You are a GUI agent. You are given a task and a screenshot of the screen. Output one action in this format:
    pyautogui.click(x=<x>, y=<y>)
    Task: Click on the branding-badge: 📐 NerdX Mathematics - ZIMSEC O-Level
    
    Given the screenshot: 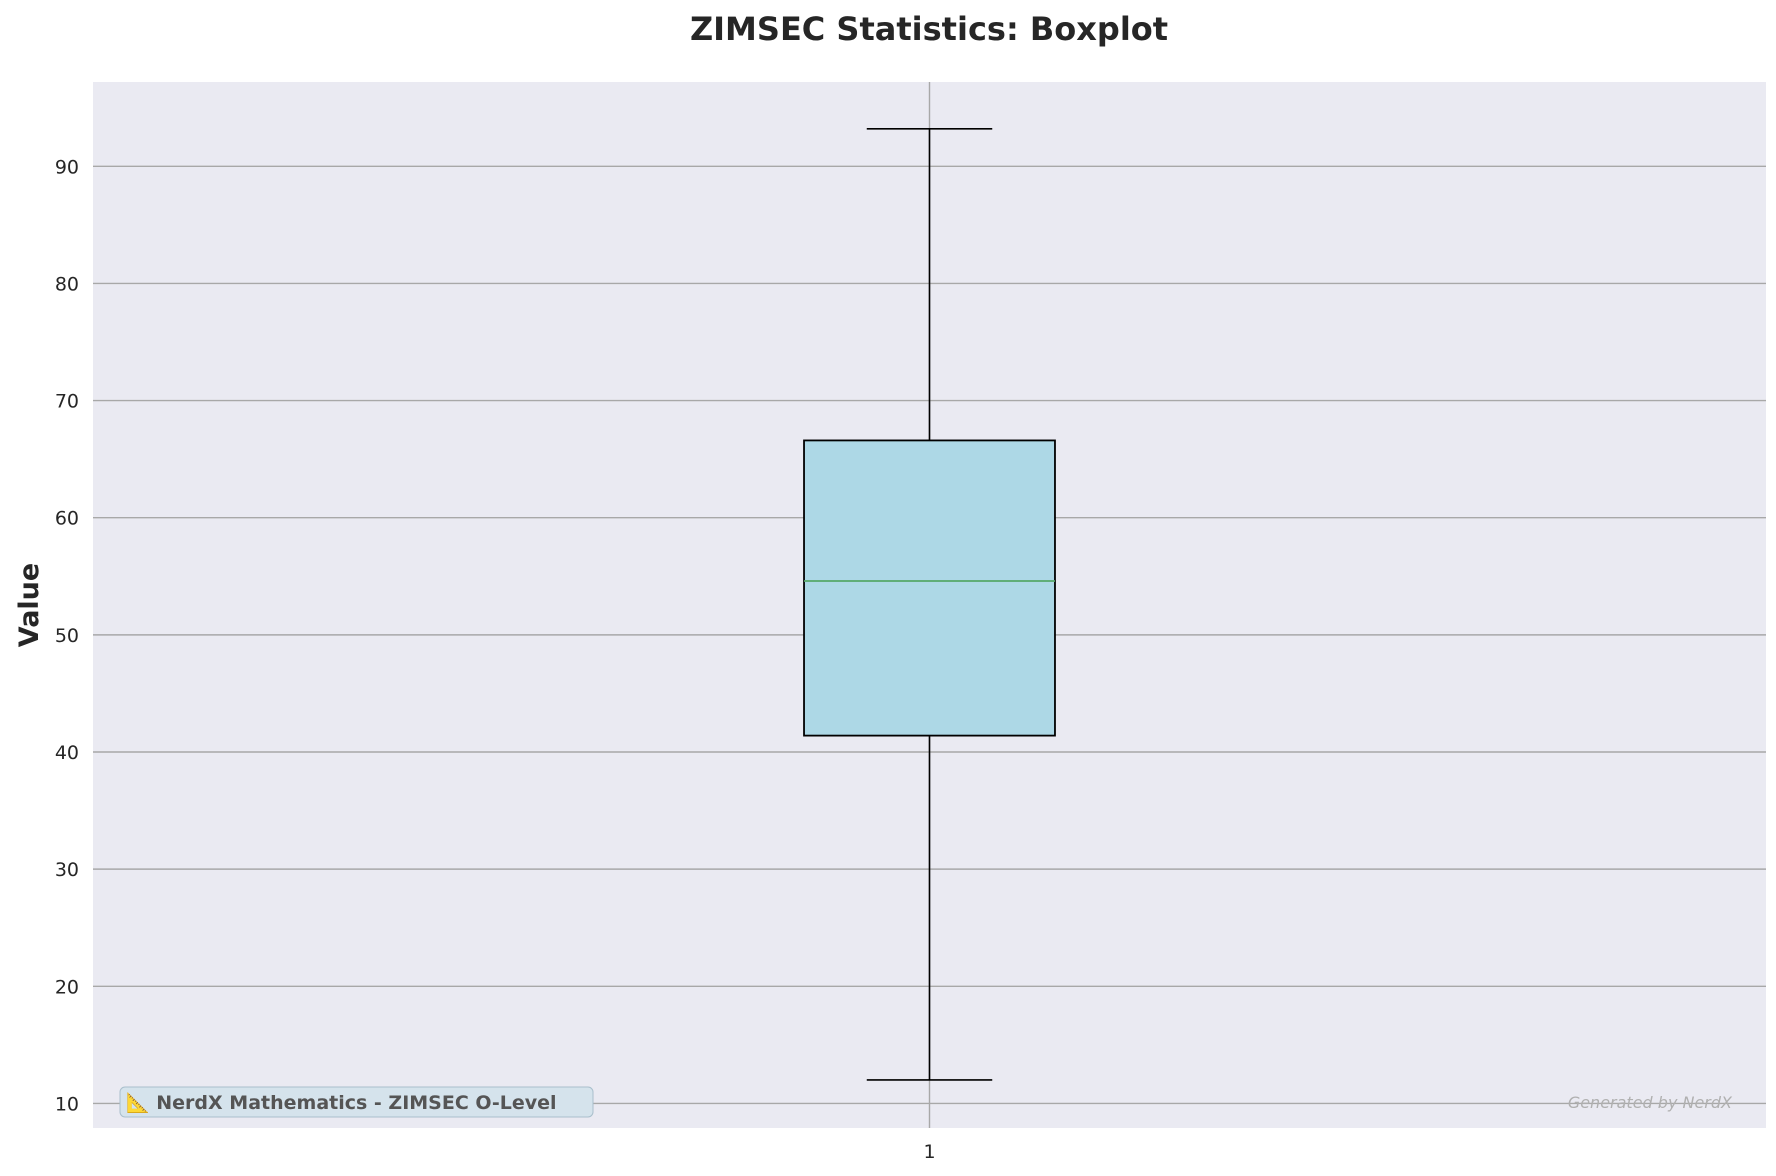 What is the action you would take?
    pyautogui.click(x=356, y=1102)
    